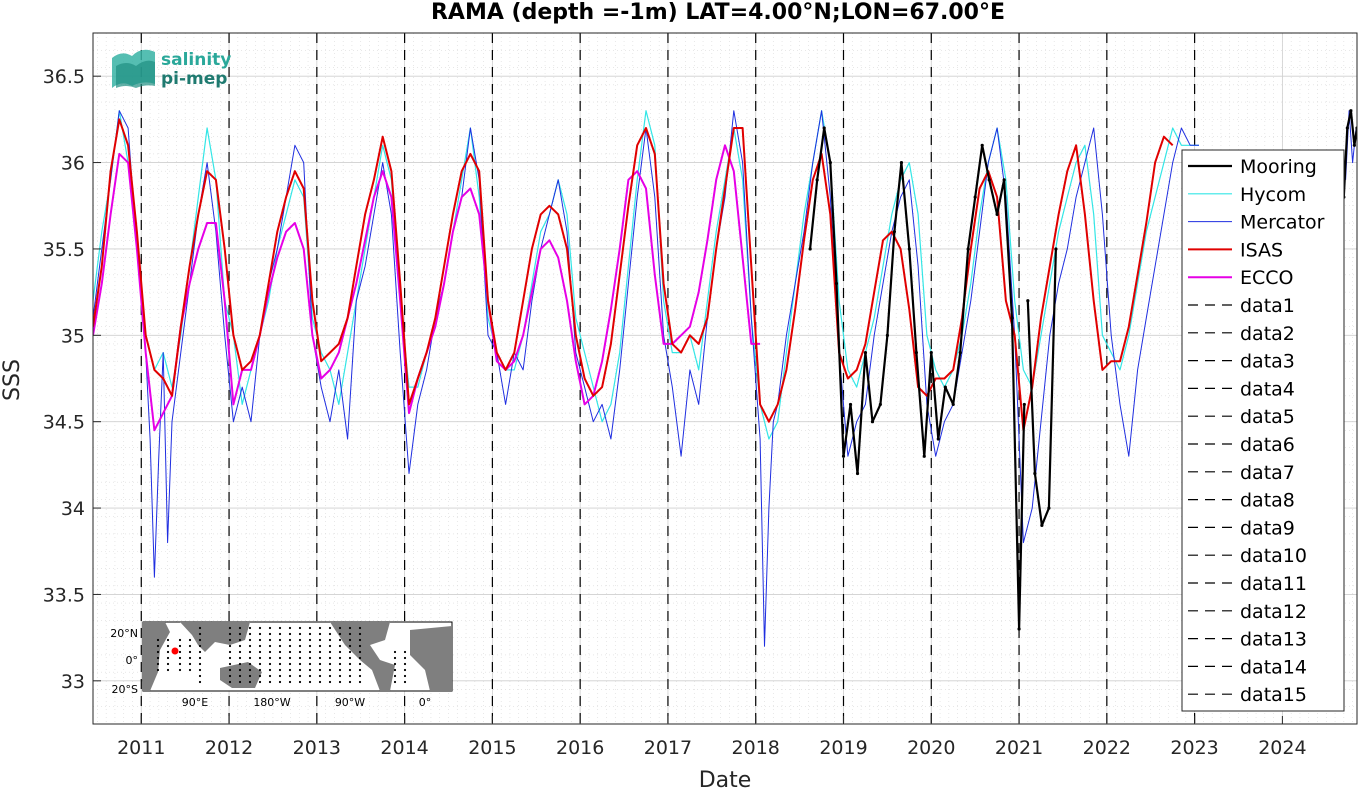 Image resolution: width=1359 pixels, height=790 pixels. Describe the element at coordinates (1019, 748) in the screenshot. I see `x-tick-label: 2021` at that location.